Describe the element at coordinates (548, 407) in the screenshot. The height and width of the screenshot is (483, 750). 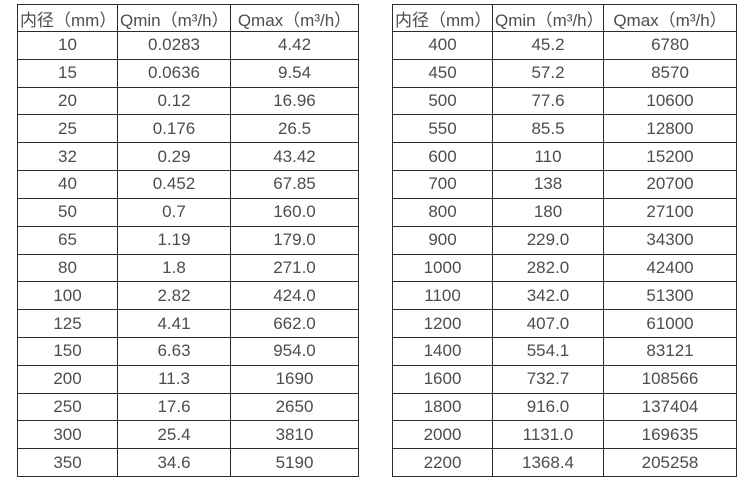
I see `qmin-cell: 916.0` at that location.